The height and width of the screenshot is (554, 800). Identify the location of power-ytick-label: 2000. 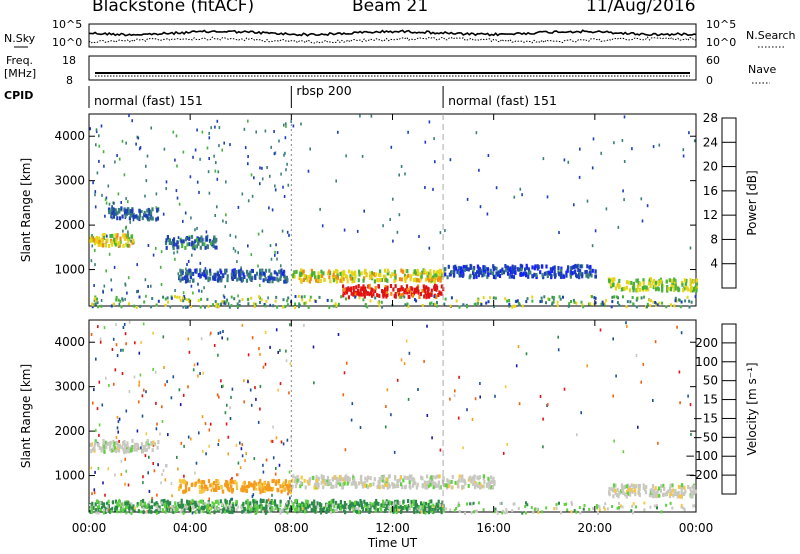
(69, 225).